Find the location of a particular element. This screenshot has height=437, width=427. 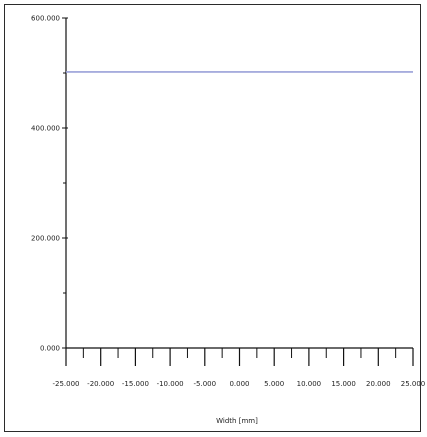

x-tick-label: 15.000 is located at coordinates (343, 384).